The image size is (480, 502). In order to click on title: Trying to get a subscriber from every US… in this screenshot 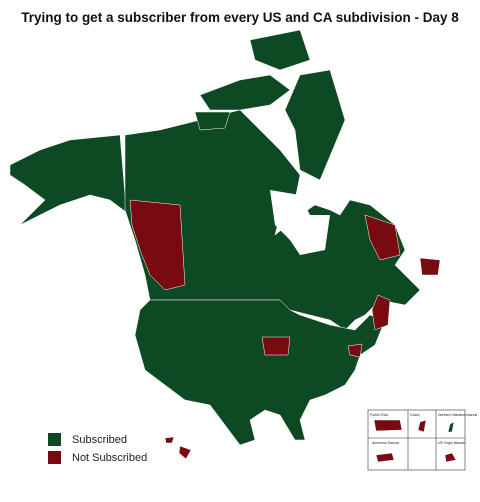, I will do `click(240, 17)`.